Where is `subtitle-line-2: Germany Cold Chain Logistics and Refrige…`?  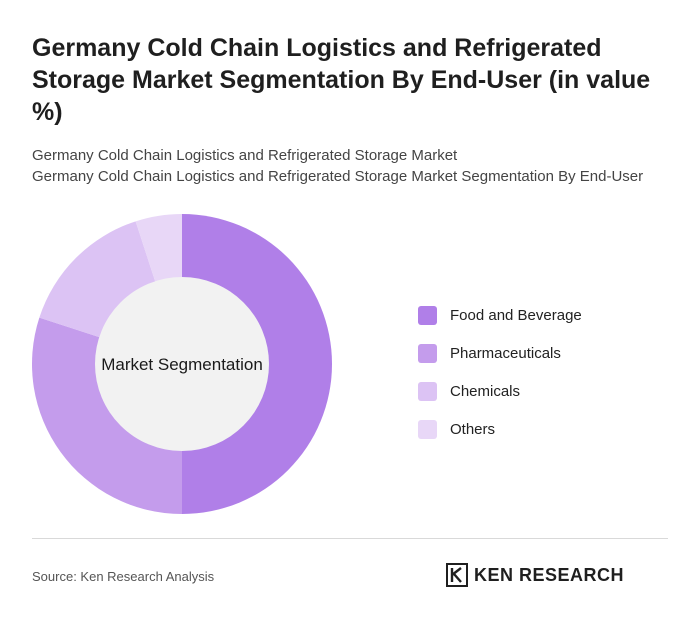
subtitle-line-2: Germany Cold Chain Logistics and Refrige… is located at coordinates (338, 176).